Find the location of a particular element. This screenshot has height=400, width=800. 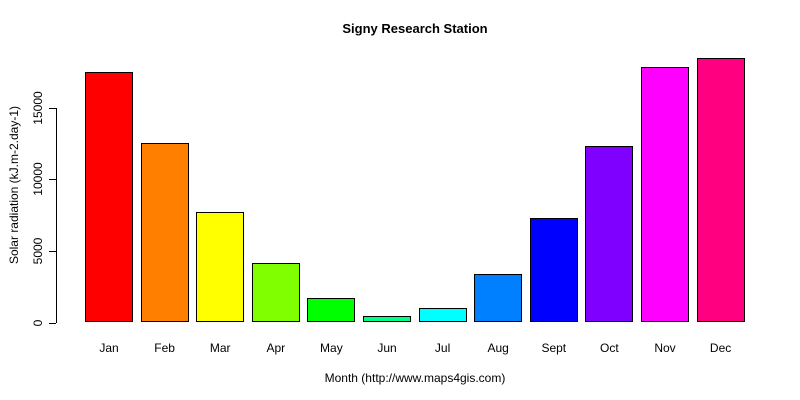

x-axis-tick-label-sept: Sept is located at coordinates (554, 348).